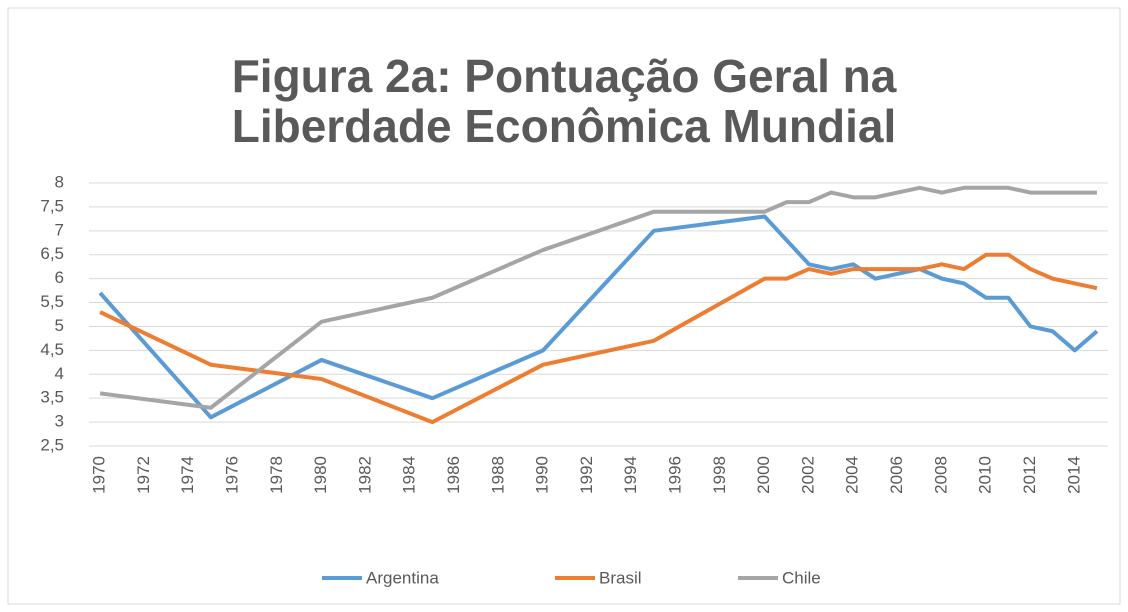 This screenshot has height=612, width=1128. What do you see at coordinates (52, 253) in the screenshot?
I see `y-tick-label: 6,5` at bounding box center [52, 253].